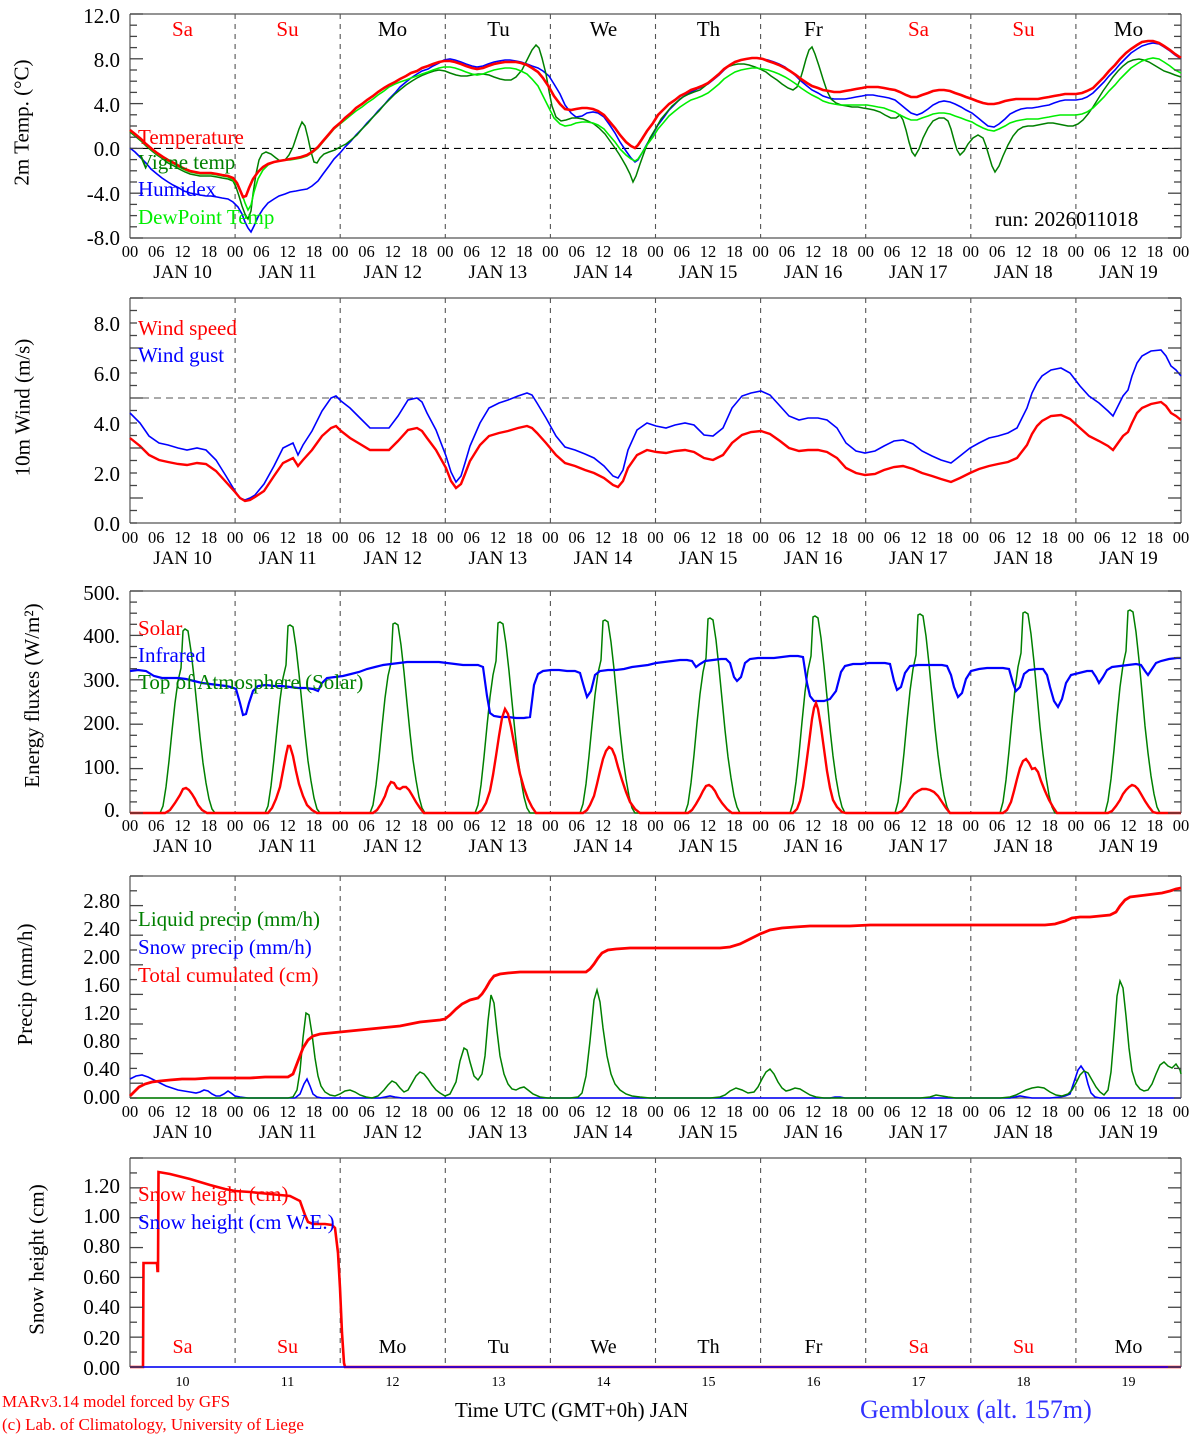 Image resolution: width=1194 pixels, height=1440 pixels. I want to click on precip-ytick-6: 0.40, so click(101, 1069).